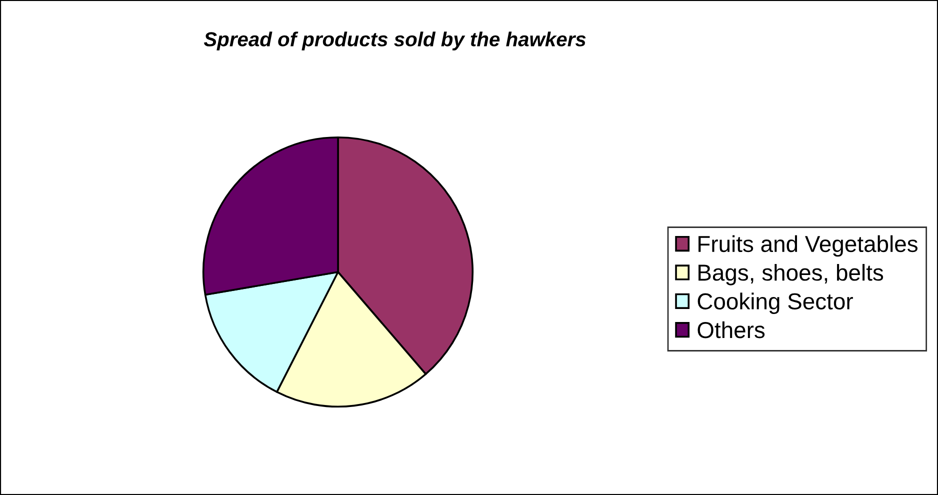 This screenshot has width=938, height=495. Describe the element at coordinates (775, 303) in the screenshot. I see `legend-label: Cooking Sector` at that location.